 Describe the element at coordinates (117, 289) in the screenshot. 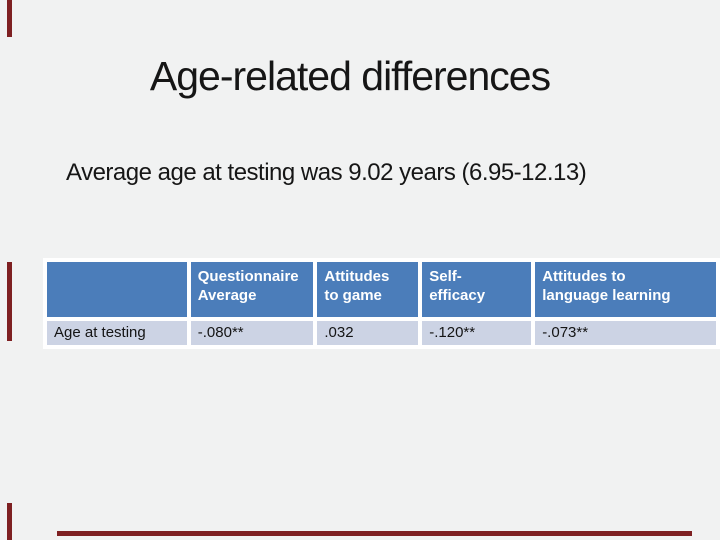

I see `table-corner-cell` at that location.